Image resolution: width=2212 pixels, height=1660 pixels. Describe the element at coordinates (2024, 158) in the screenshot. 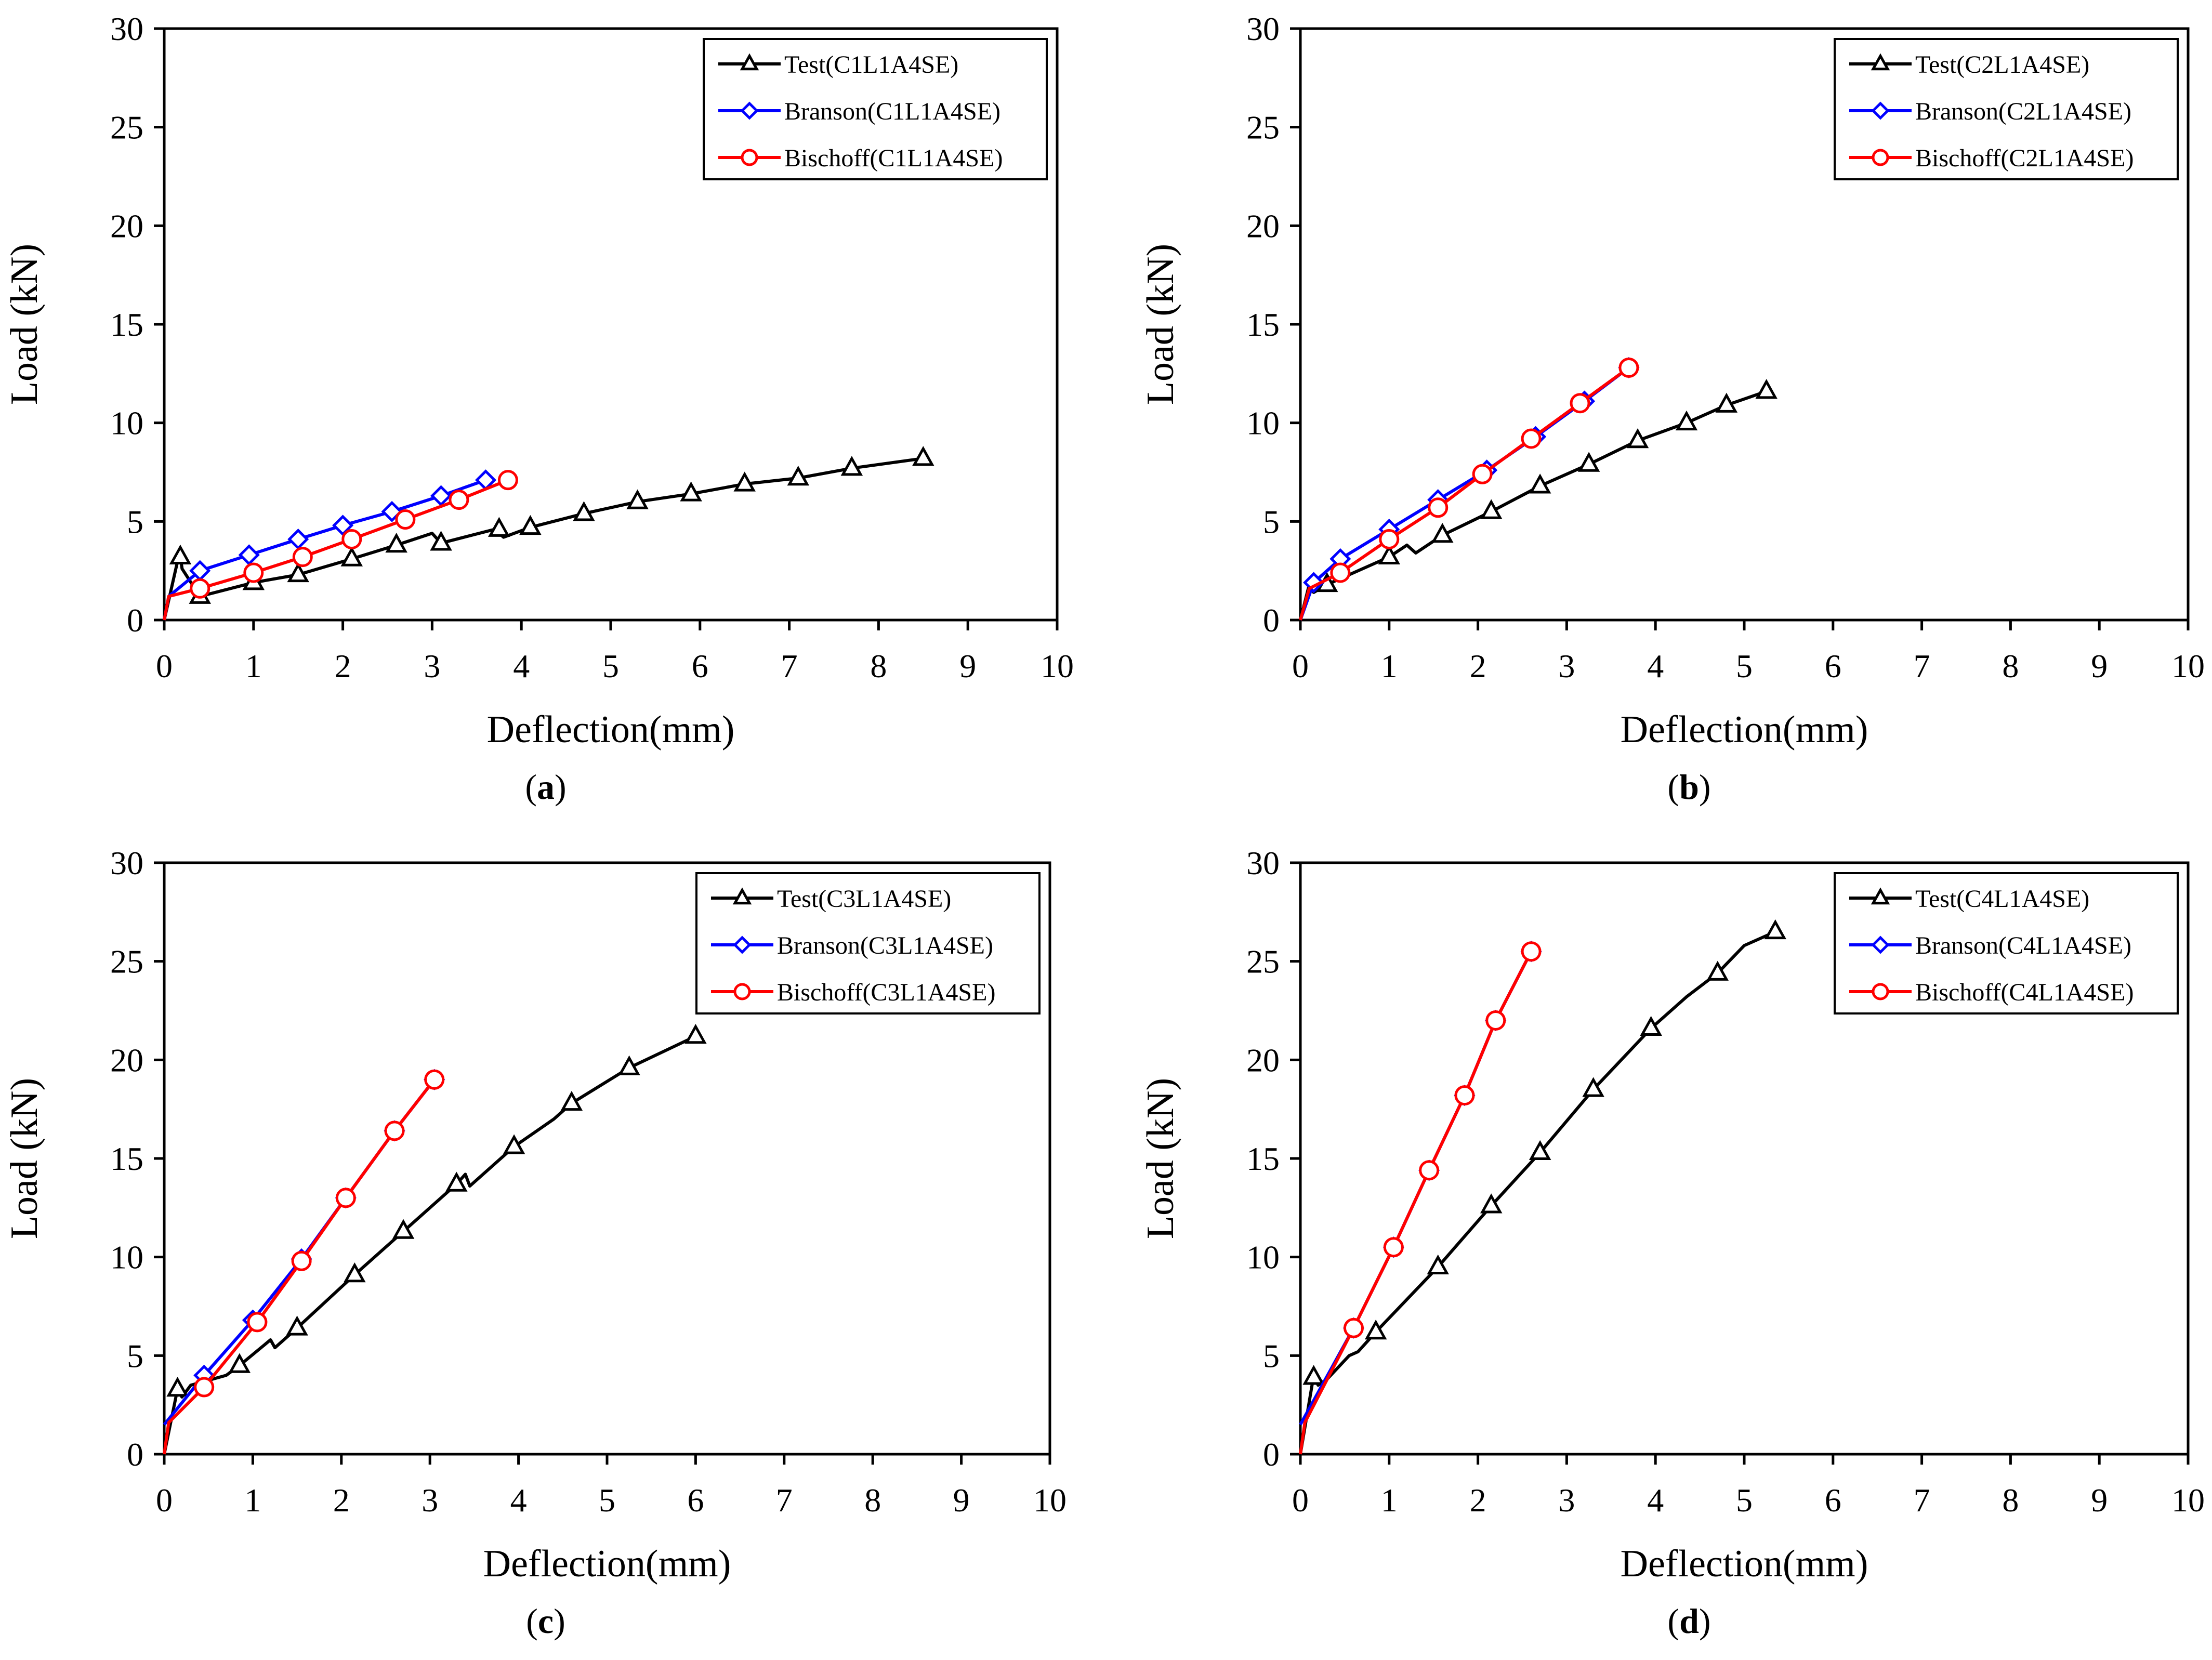

I see `legend-label-bischoff: Bischoff(C2L1A4SE)` at that location.